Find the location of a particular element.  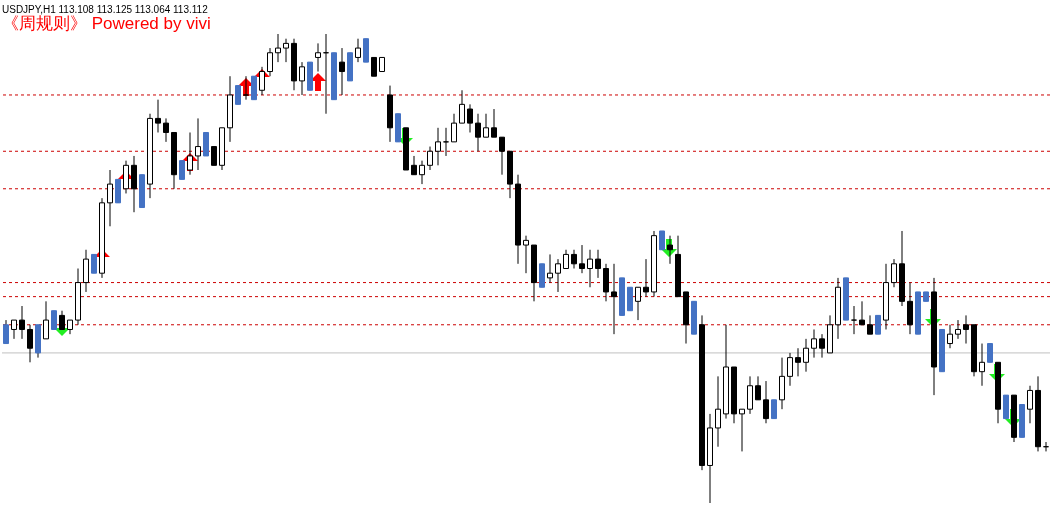

chart-title: USDJPY,H1 113.108 113.125 113.064 113.112 is located at coordinates (105, 9).